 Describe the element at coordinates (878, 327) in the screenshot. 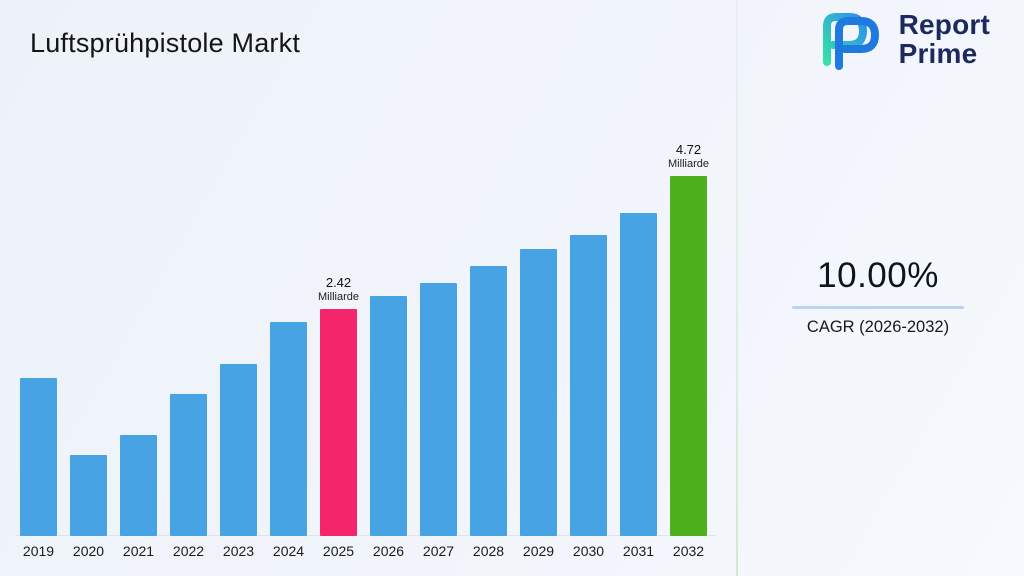

I see `cagr-label: CAGR (2026-2032)` at that location.